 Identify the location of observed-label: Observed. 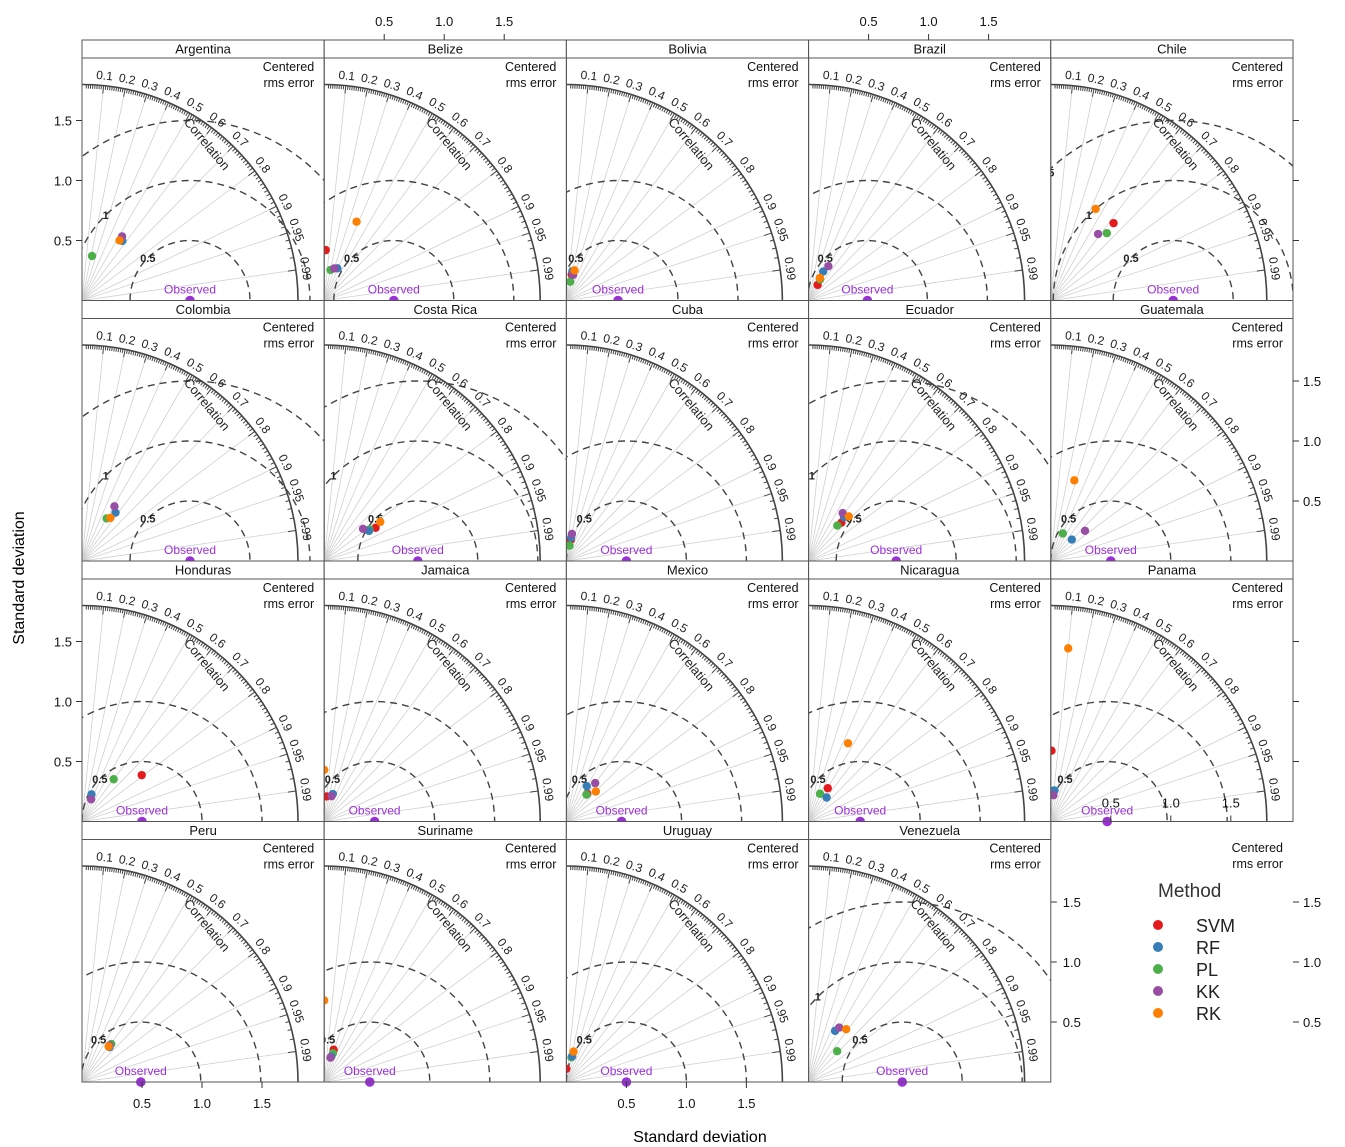
(375, 811).